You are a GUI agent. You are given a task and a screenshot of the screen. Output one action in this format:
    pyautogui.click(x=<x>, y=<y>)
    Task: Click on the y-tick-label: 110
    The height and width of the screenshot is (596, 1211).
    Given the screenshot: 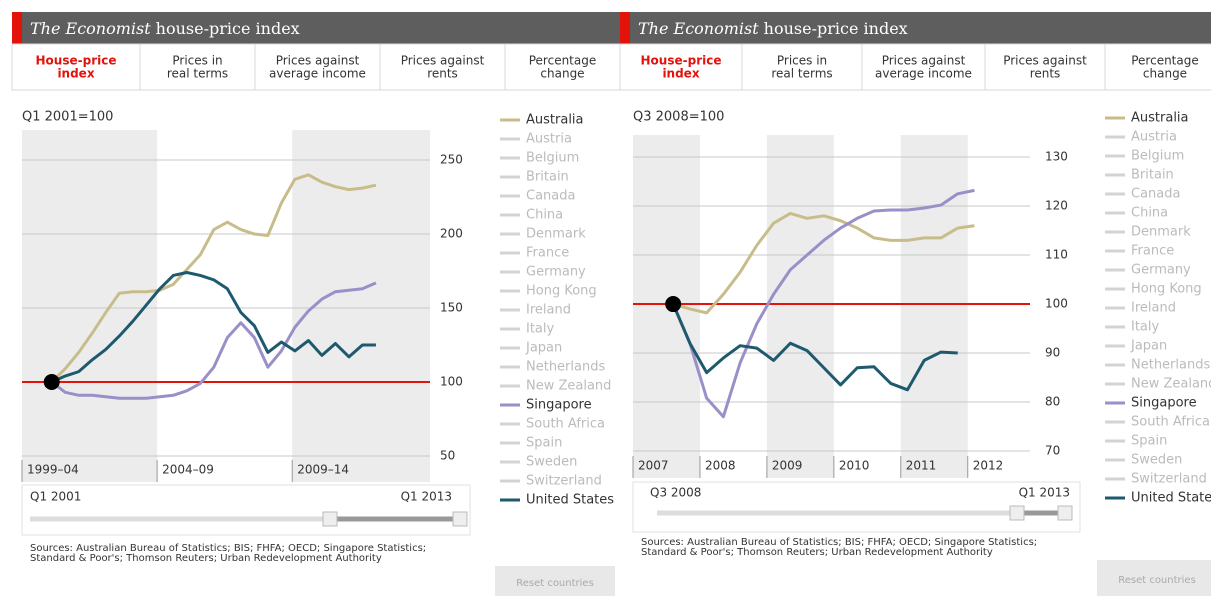 What is the action you would take?
    pyautogui.click(x=1056, y=255)
    